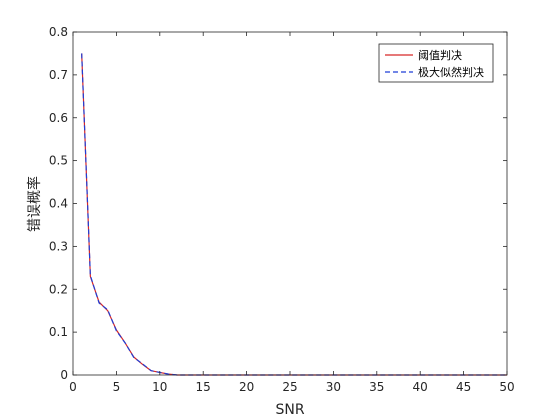 The width and height of the screenshot is (560, 420). What do you see at coordinates (58, 246) in the screenshot?
I see `y-tick-label: 0.3` at bounding box center [58, 246].